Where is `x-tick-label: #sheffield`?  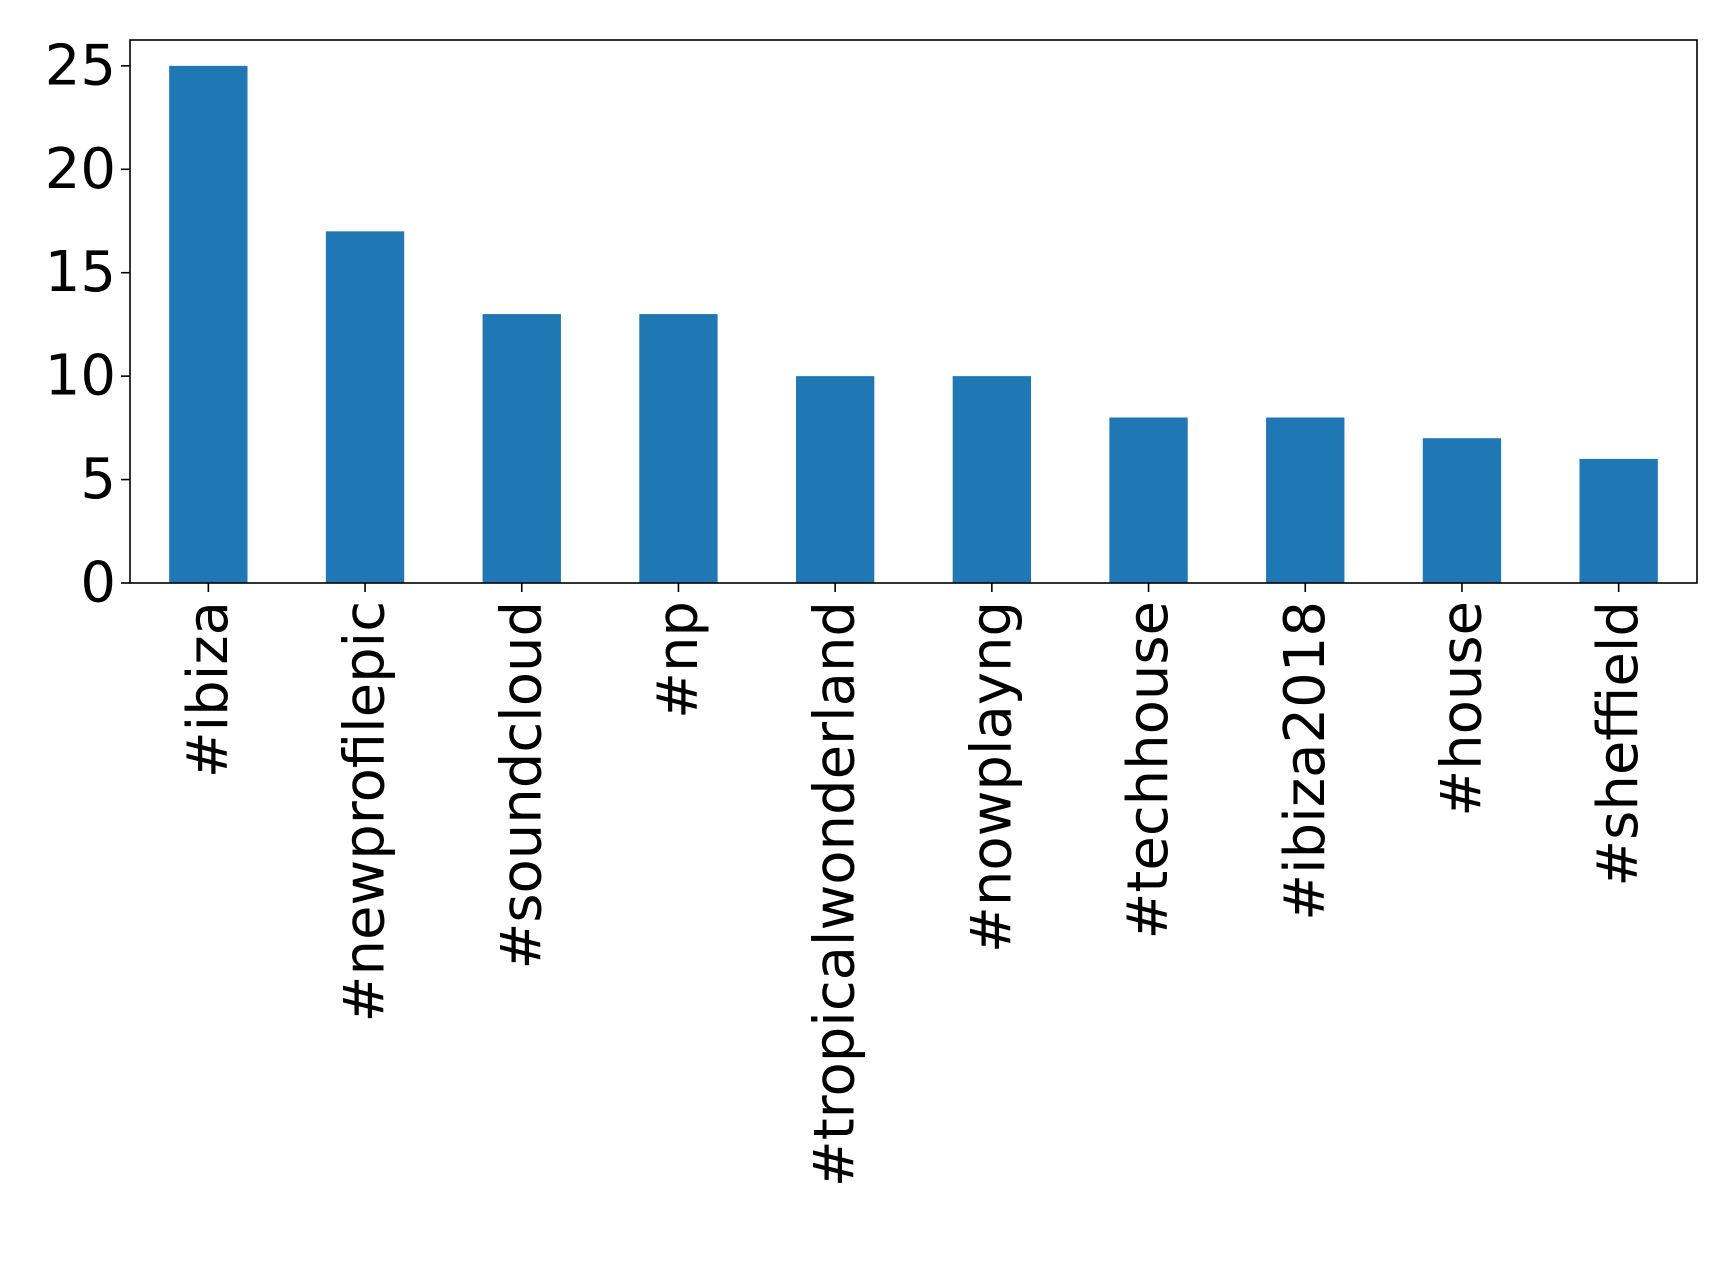 x-tick-label: #sheffield is located at coordinates (1618, 744).